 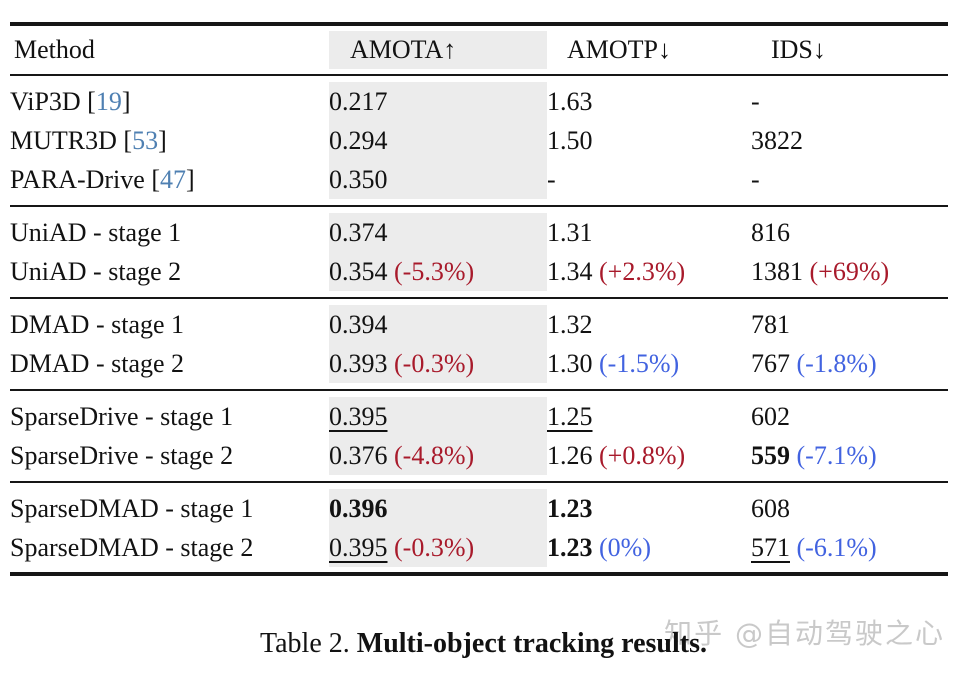 What do you see at coordinates (777, 140) in the screenshot?
I see `cell-text: 3822` at bounding box center [777, 140].